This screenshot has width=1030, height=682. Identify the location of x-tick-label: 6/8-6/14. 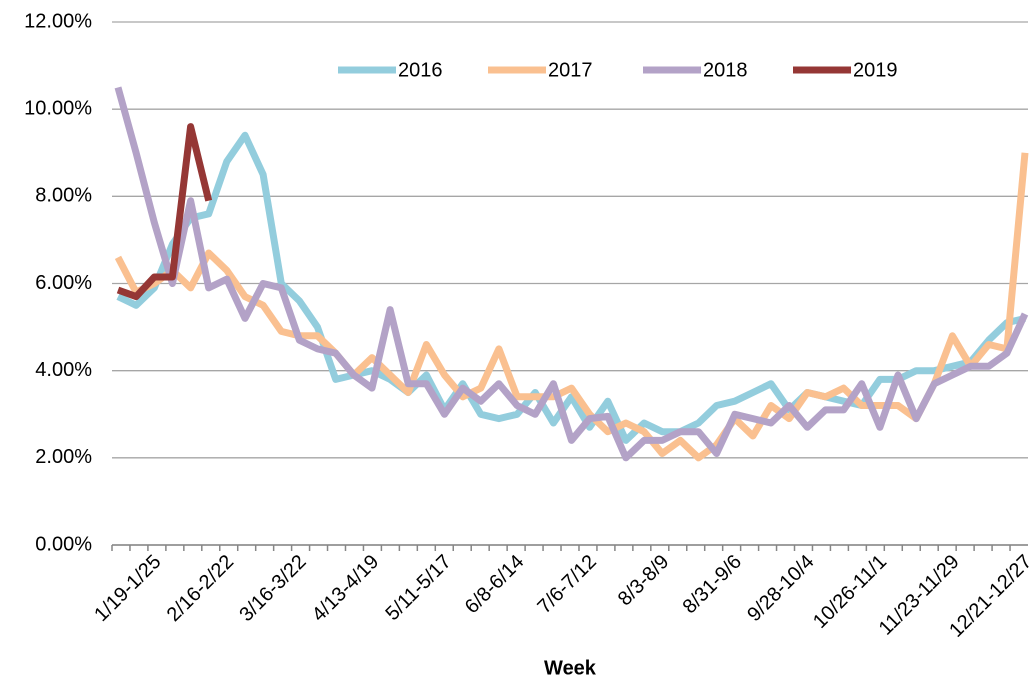
(494, 584).